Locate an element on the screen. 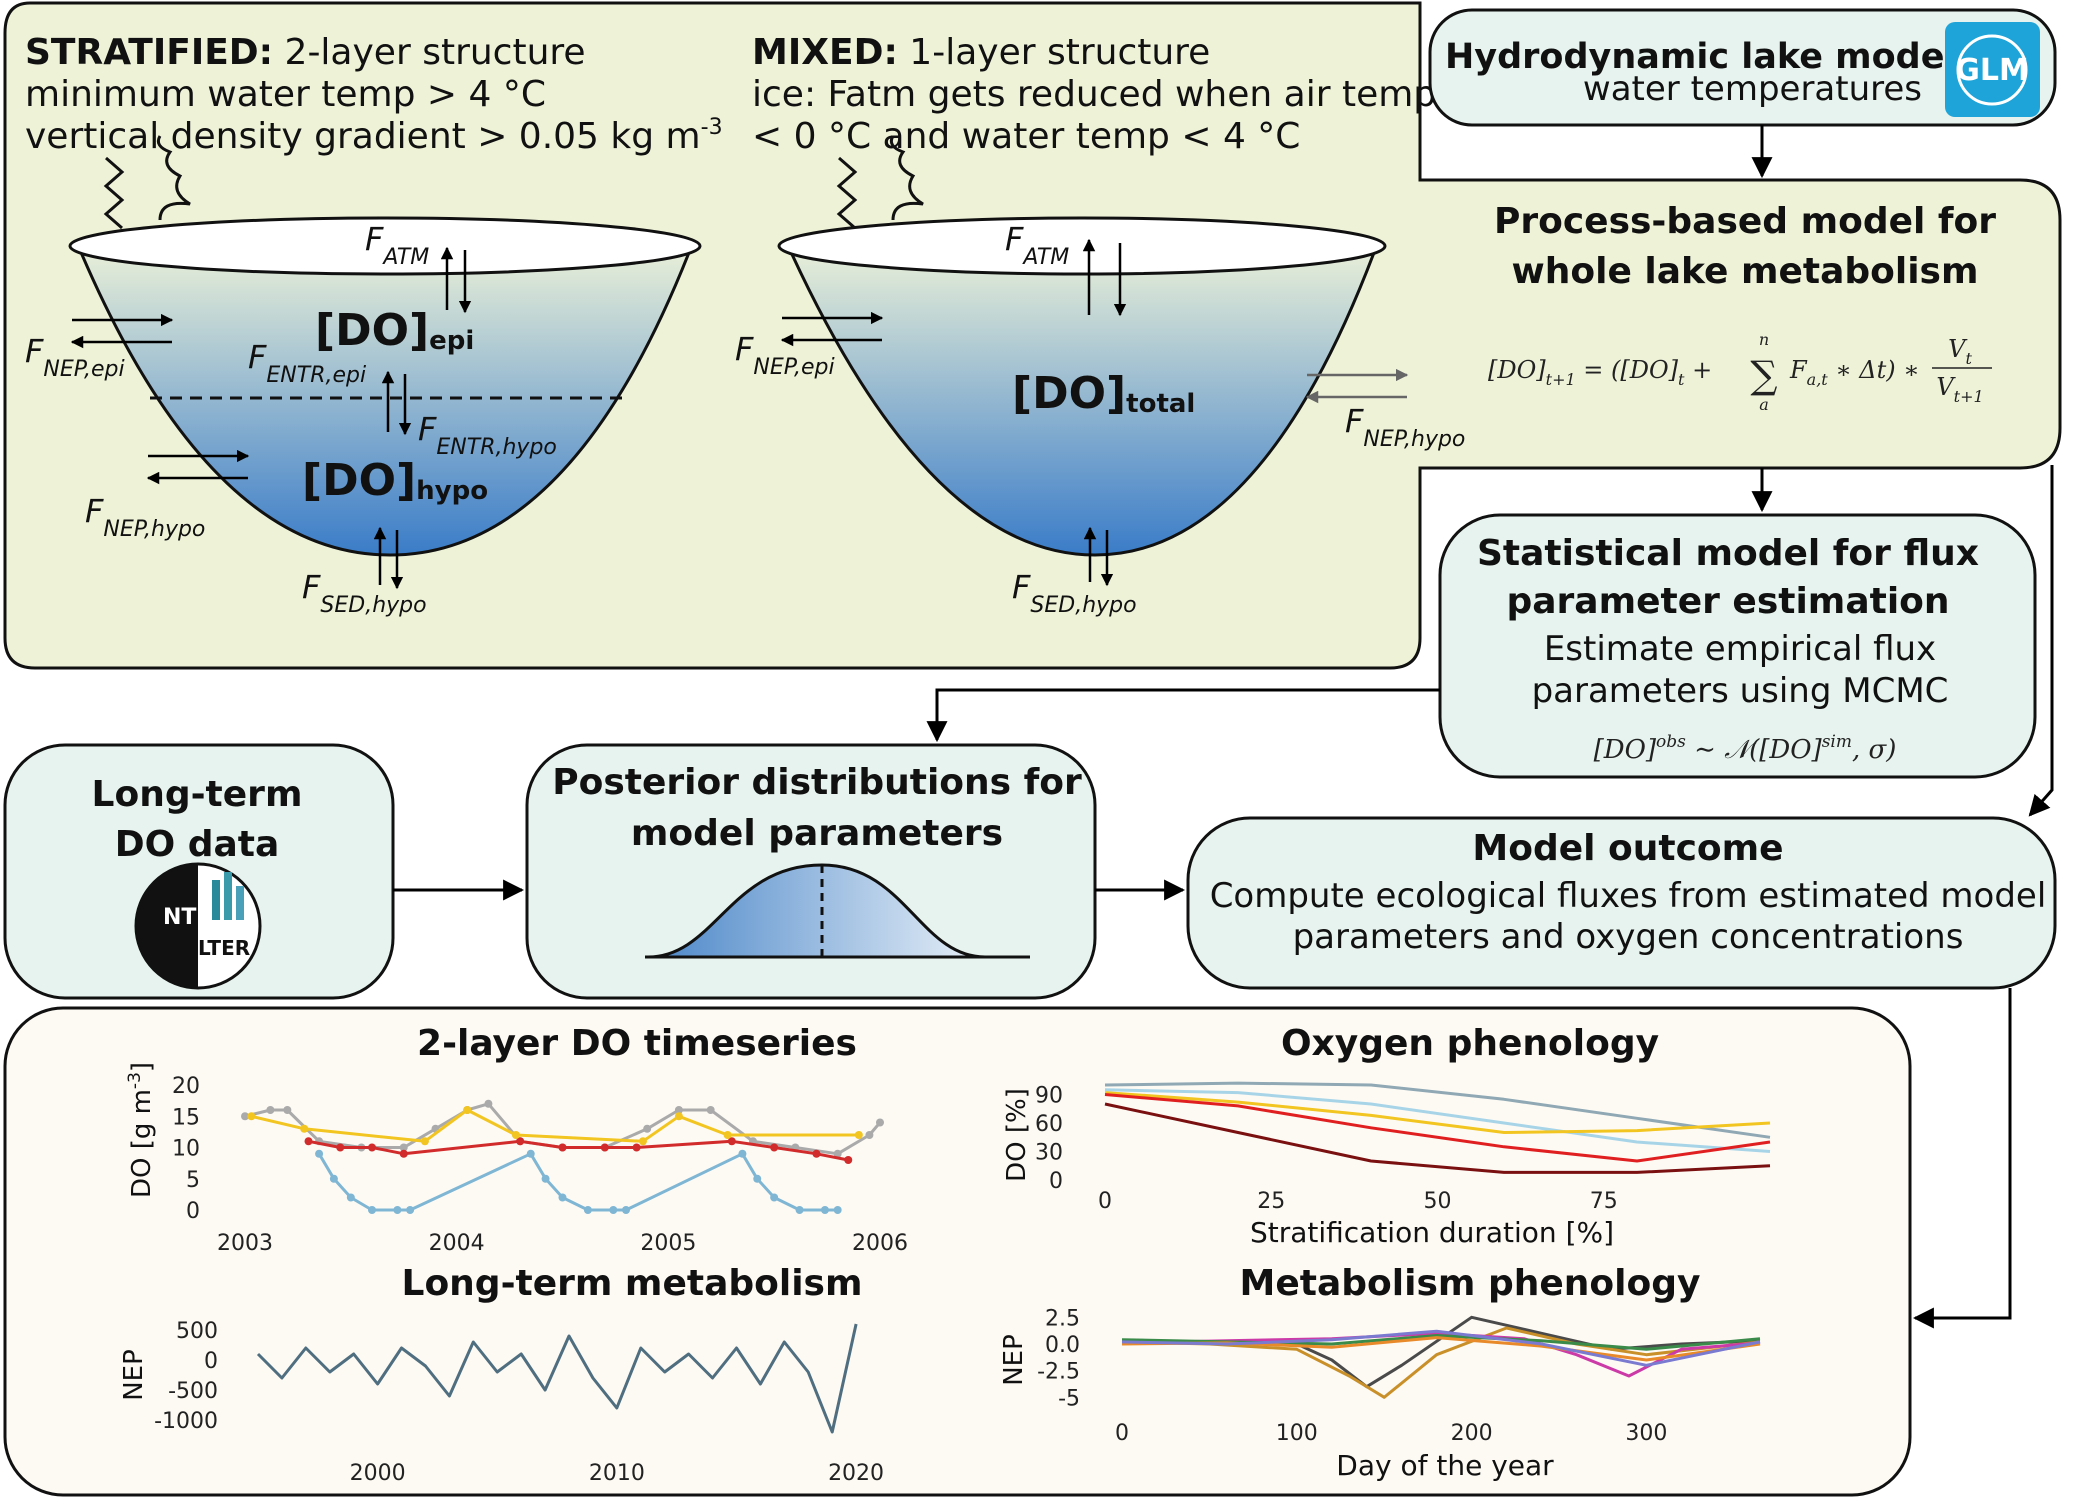 The height and width of the screenshot is (1500, 2075). process-eq-denominator: Vt+1 is located at coordinates (1959, 389).